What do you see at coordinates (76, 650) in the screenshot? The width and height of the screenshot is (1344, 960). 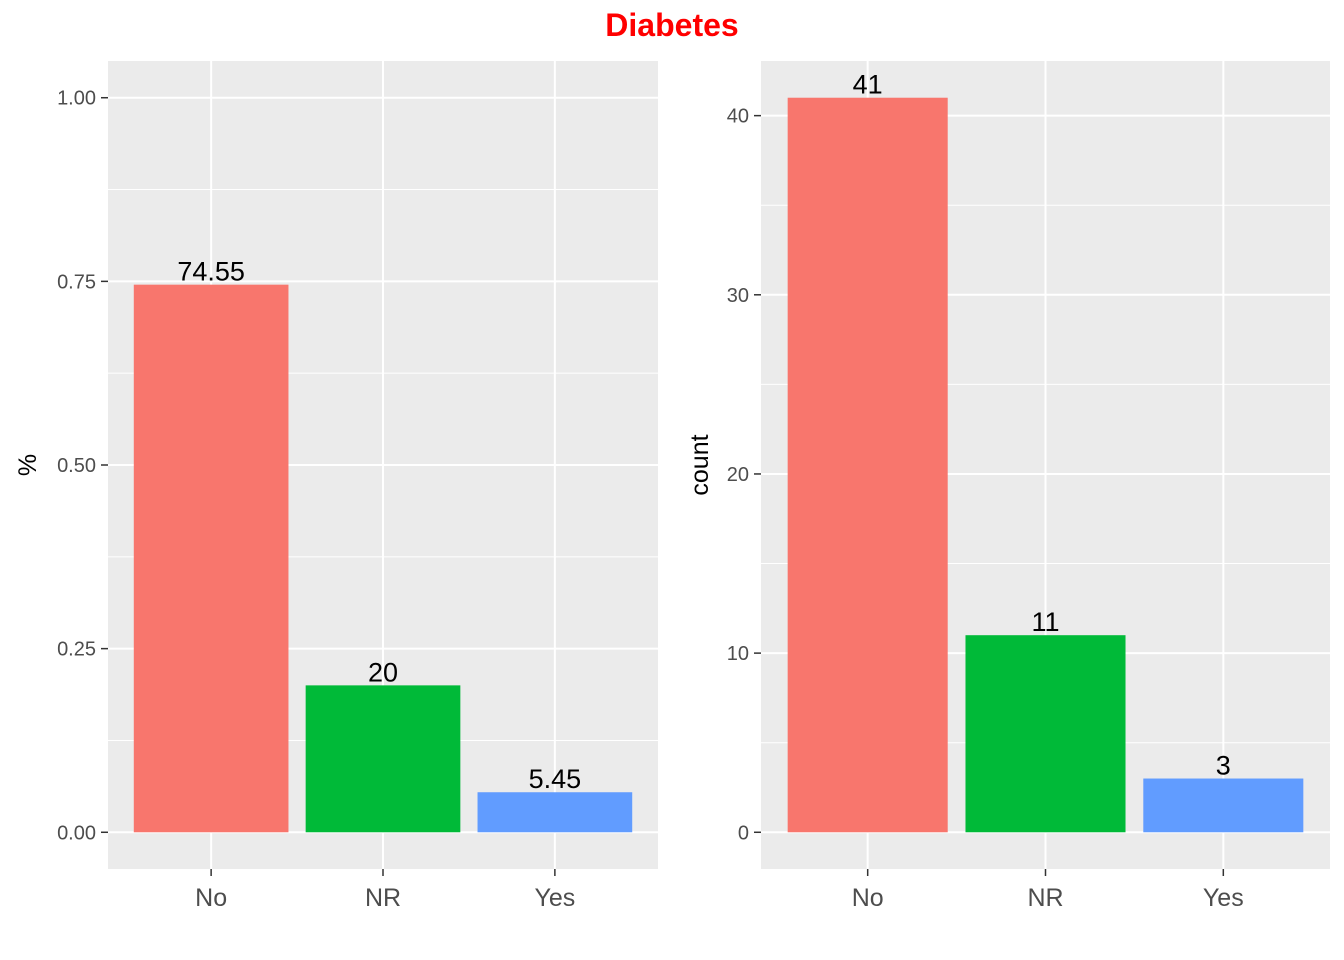 I see `y-tick-label: 0.25` at bounding box center [76, 650].